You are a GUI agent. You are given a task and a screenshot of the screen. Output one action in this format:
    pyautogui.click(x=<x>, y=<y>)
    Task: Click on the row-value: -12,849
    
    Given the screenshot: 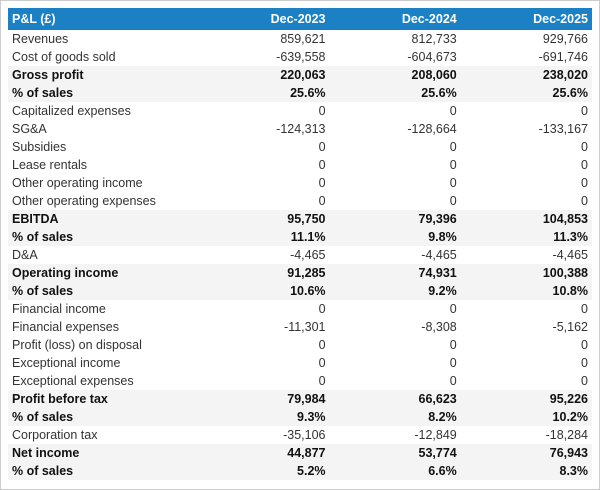 What is the action you would take?
    pyautogui.click(x=435, y=435)
    